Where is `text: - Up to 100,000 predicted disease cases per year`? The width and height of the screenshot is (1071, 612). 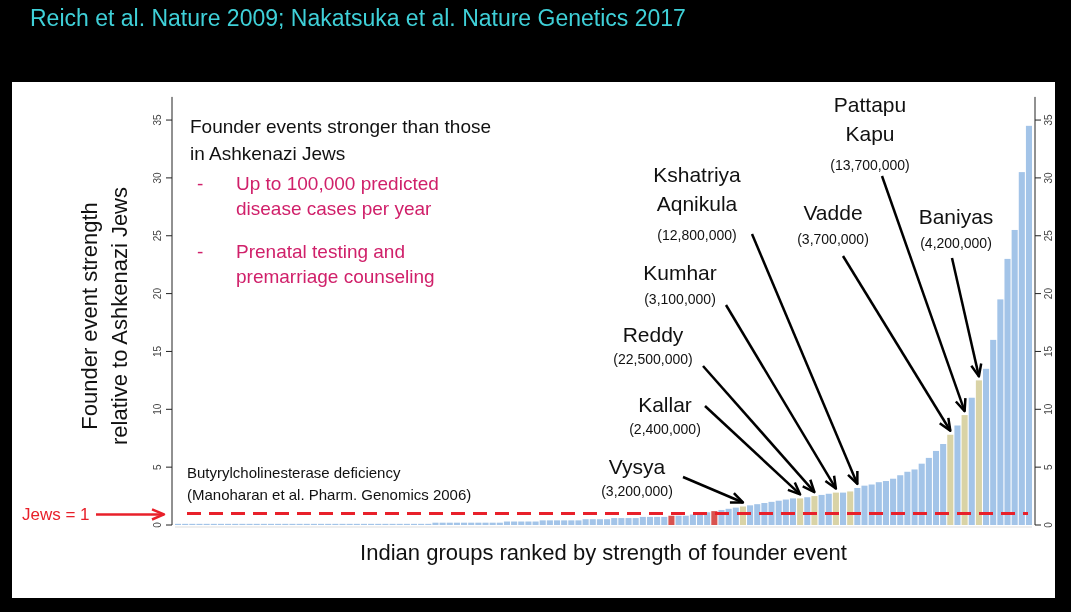
text: - Up to 100,000 predicted disease cases per year is located at coordinates (318, 196).